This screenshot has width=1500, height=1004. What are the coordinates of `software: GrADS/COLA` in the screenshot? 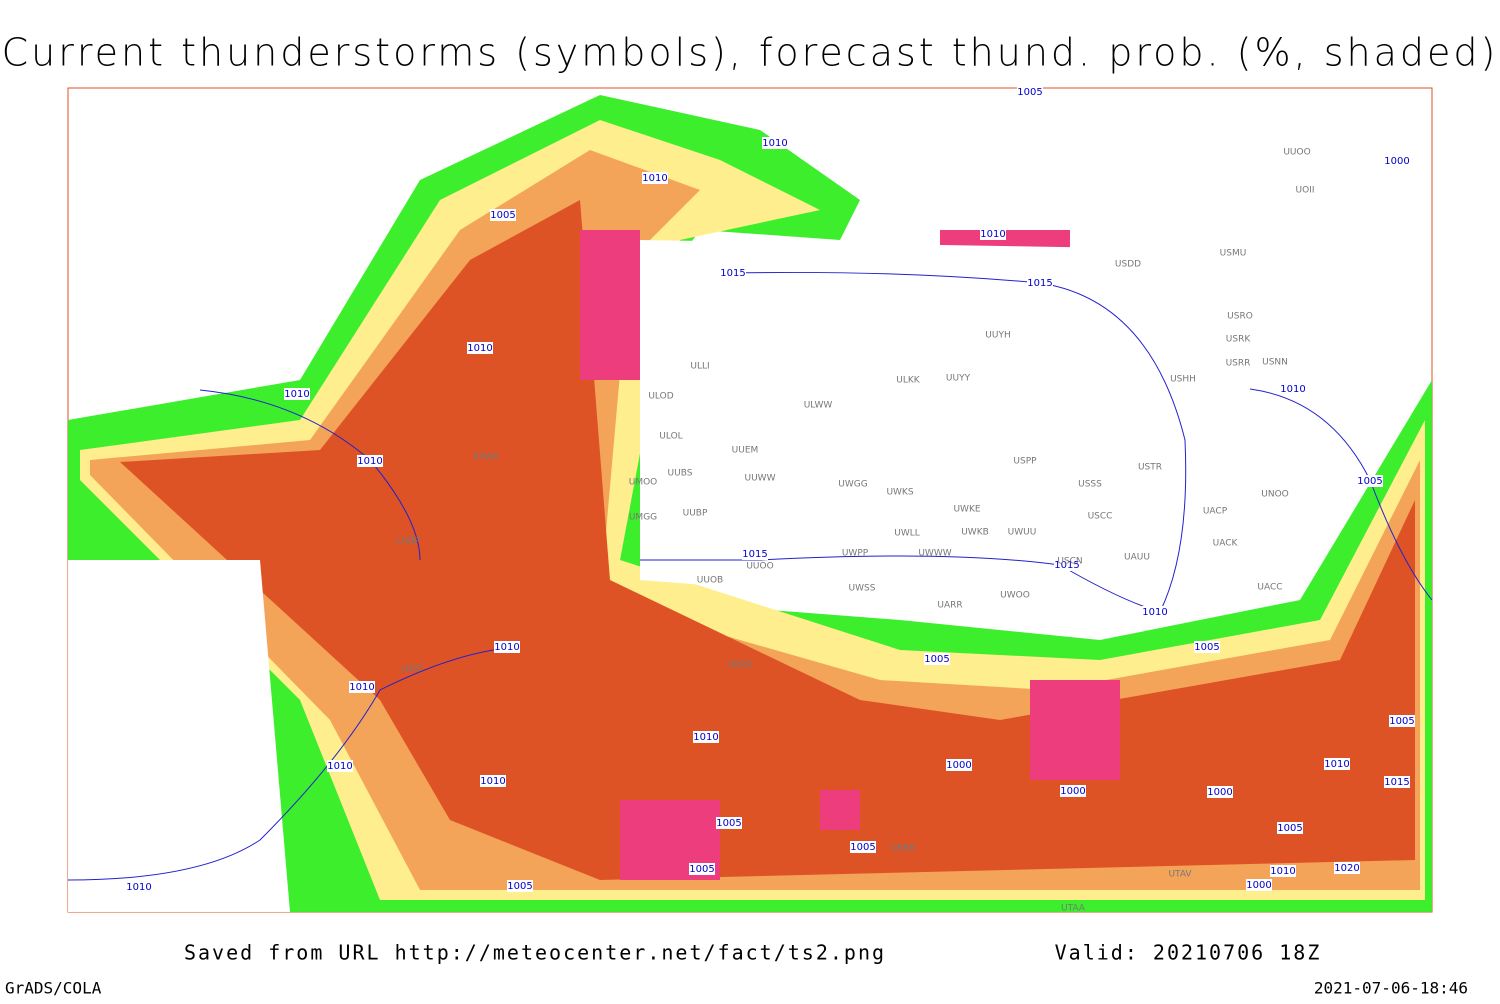 It's located at (53, 988).